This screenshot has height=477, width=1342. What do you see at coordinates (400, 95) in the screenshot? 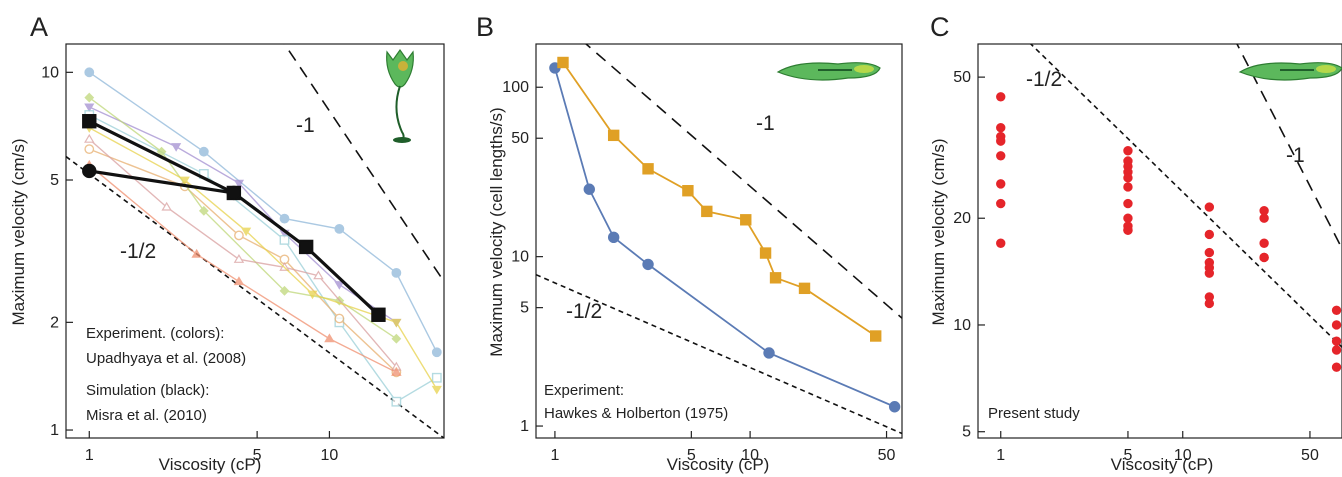
I see `green-flagellate-cell-icon` at bounding box center [400, 95].